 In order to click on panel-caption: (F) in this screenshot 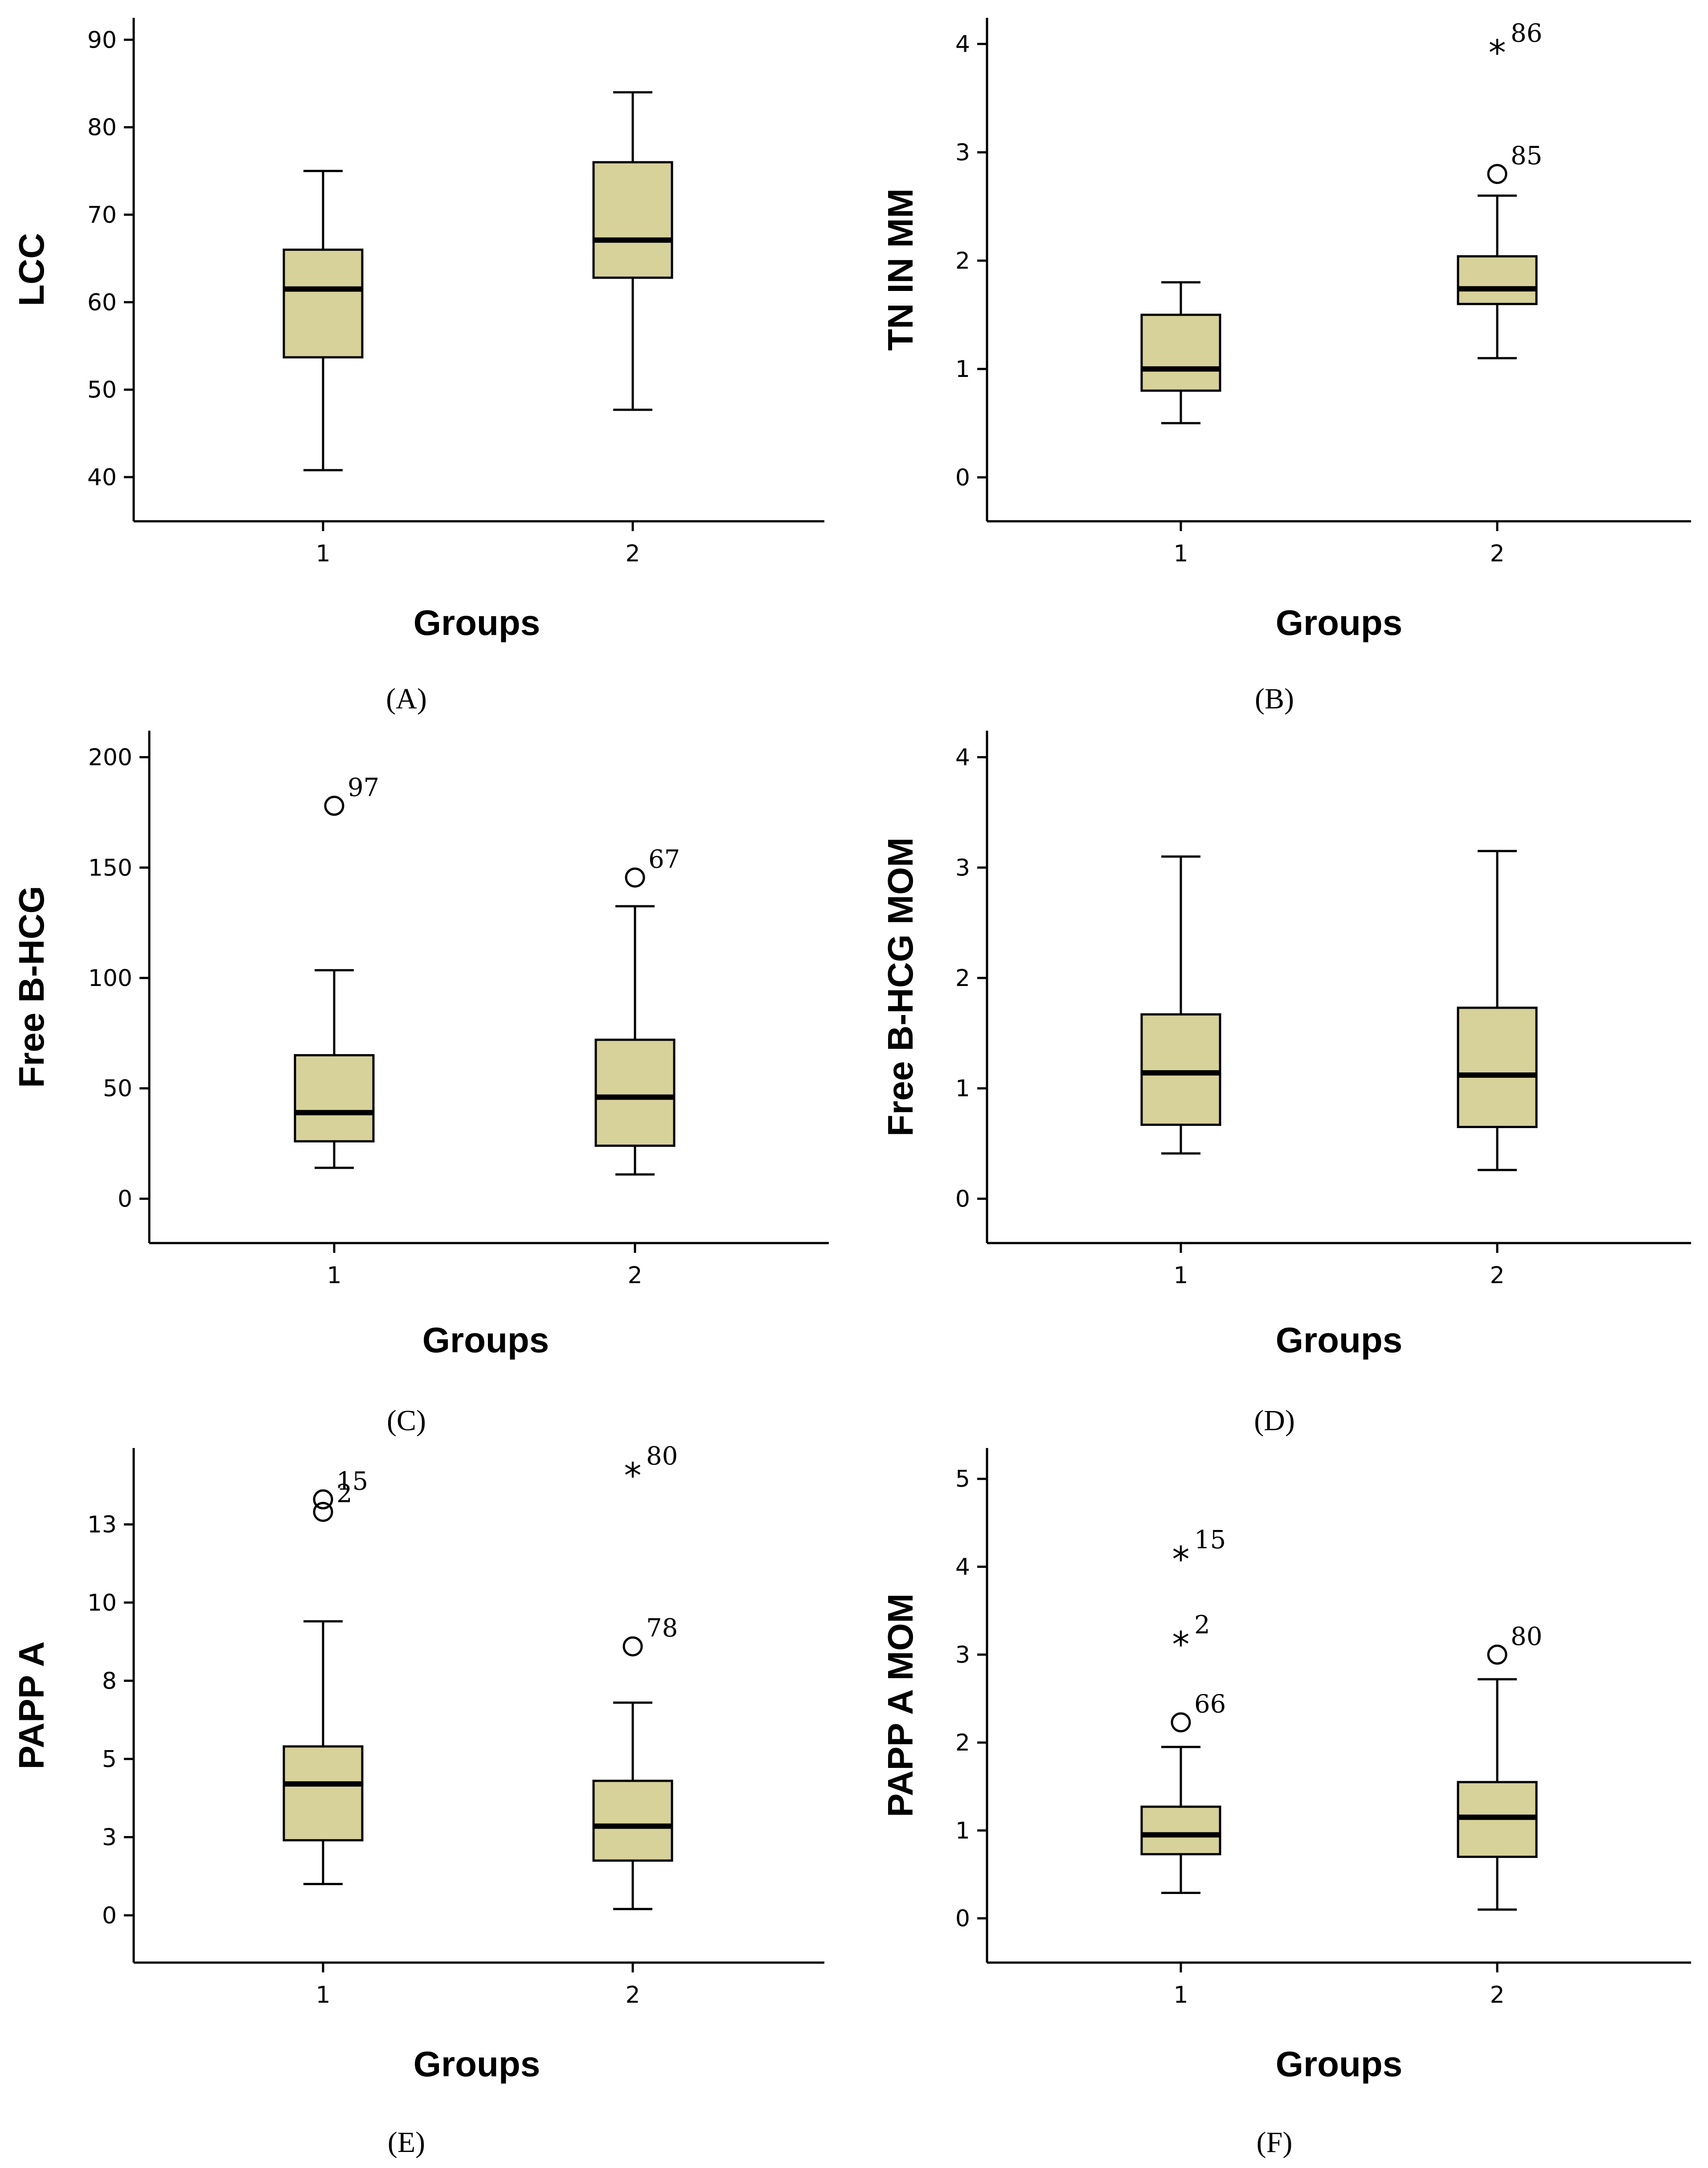, I will do `click(1275, 2142)`.